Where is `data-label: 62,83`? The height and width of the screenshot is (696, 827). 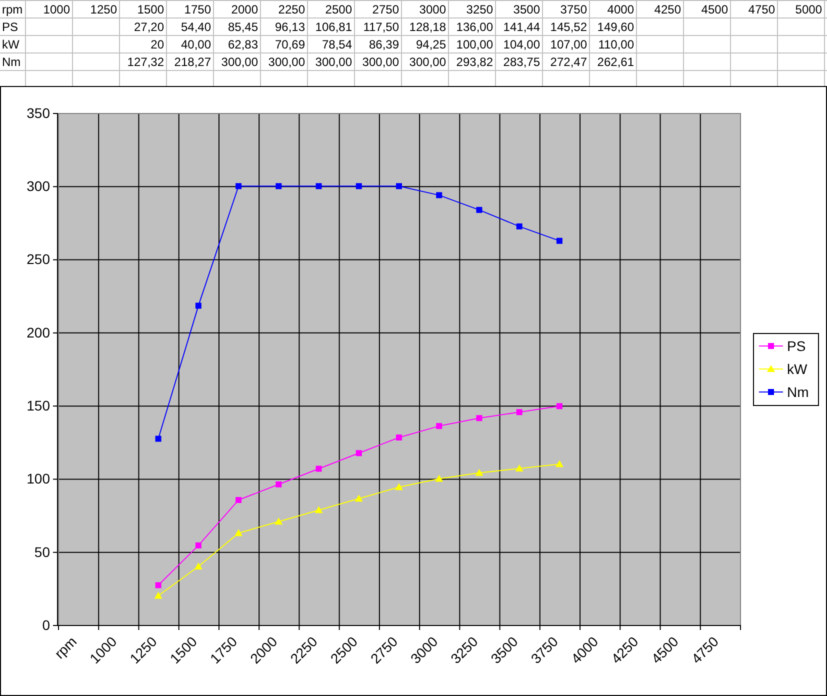
data-label: 62,83 is located at coordinates (243, 45).